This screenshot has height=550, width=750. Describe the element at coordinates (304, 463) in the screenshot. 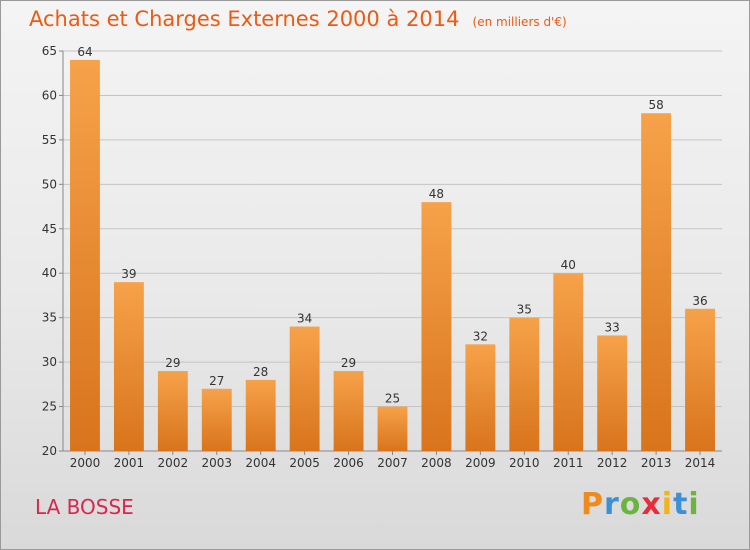

I see `x-tick-label: 2005` at that location.